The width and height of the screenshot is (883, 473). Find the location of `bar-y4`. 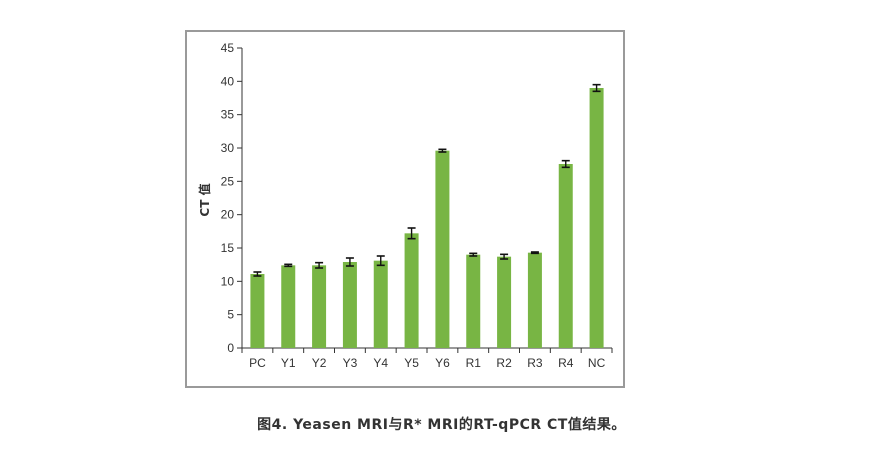

bar-y4 is located at coordinates (380, 304).